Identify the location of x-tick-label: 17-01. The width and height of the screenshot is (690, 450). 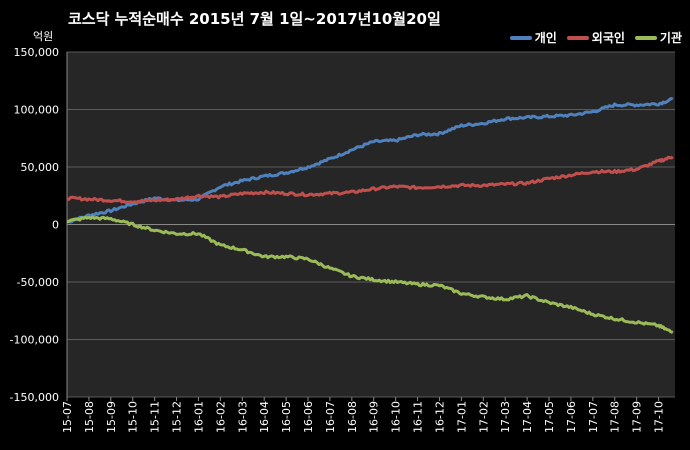
(461, 417).